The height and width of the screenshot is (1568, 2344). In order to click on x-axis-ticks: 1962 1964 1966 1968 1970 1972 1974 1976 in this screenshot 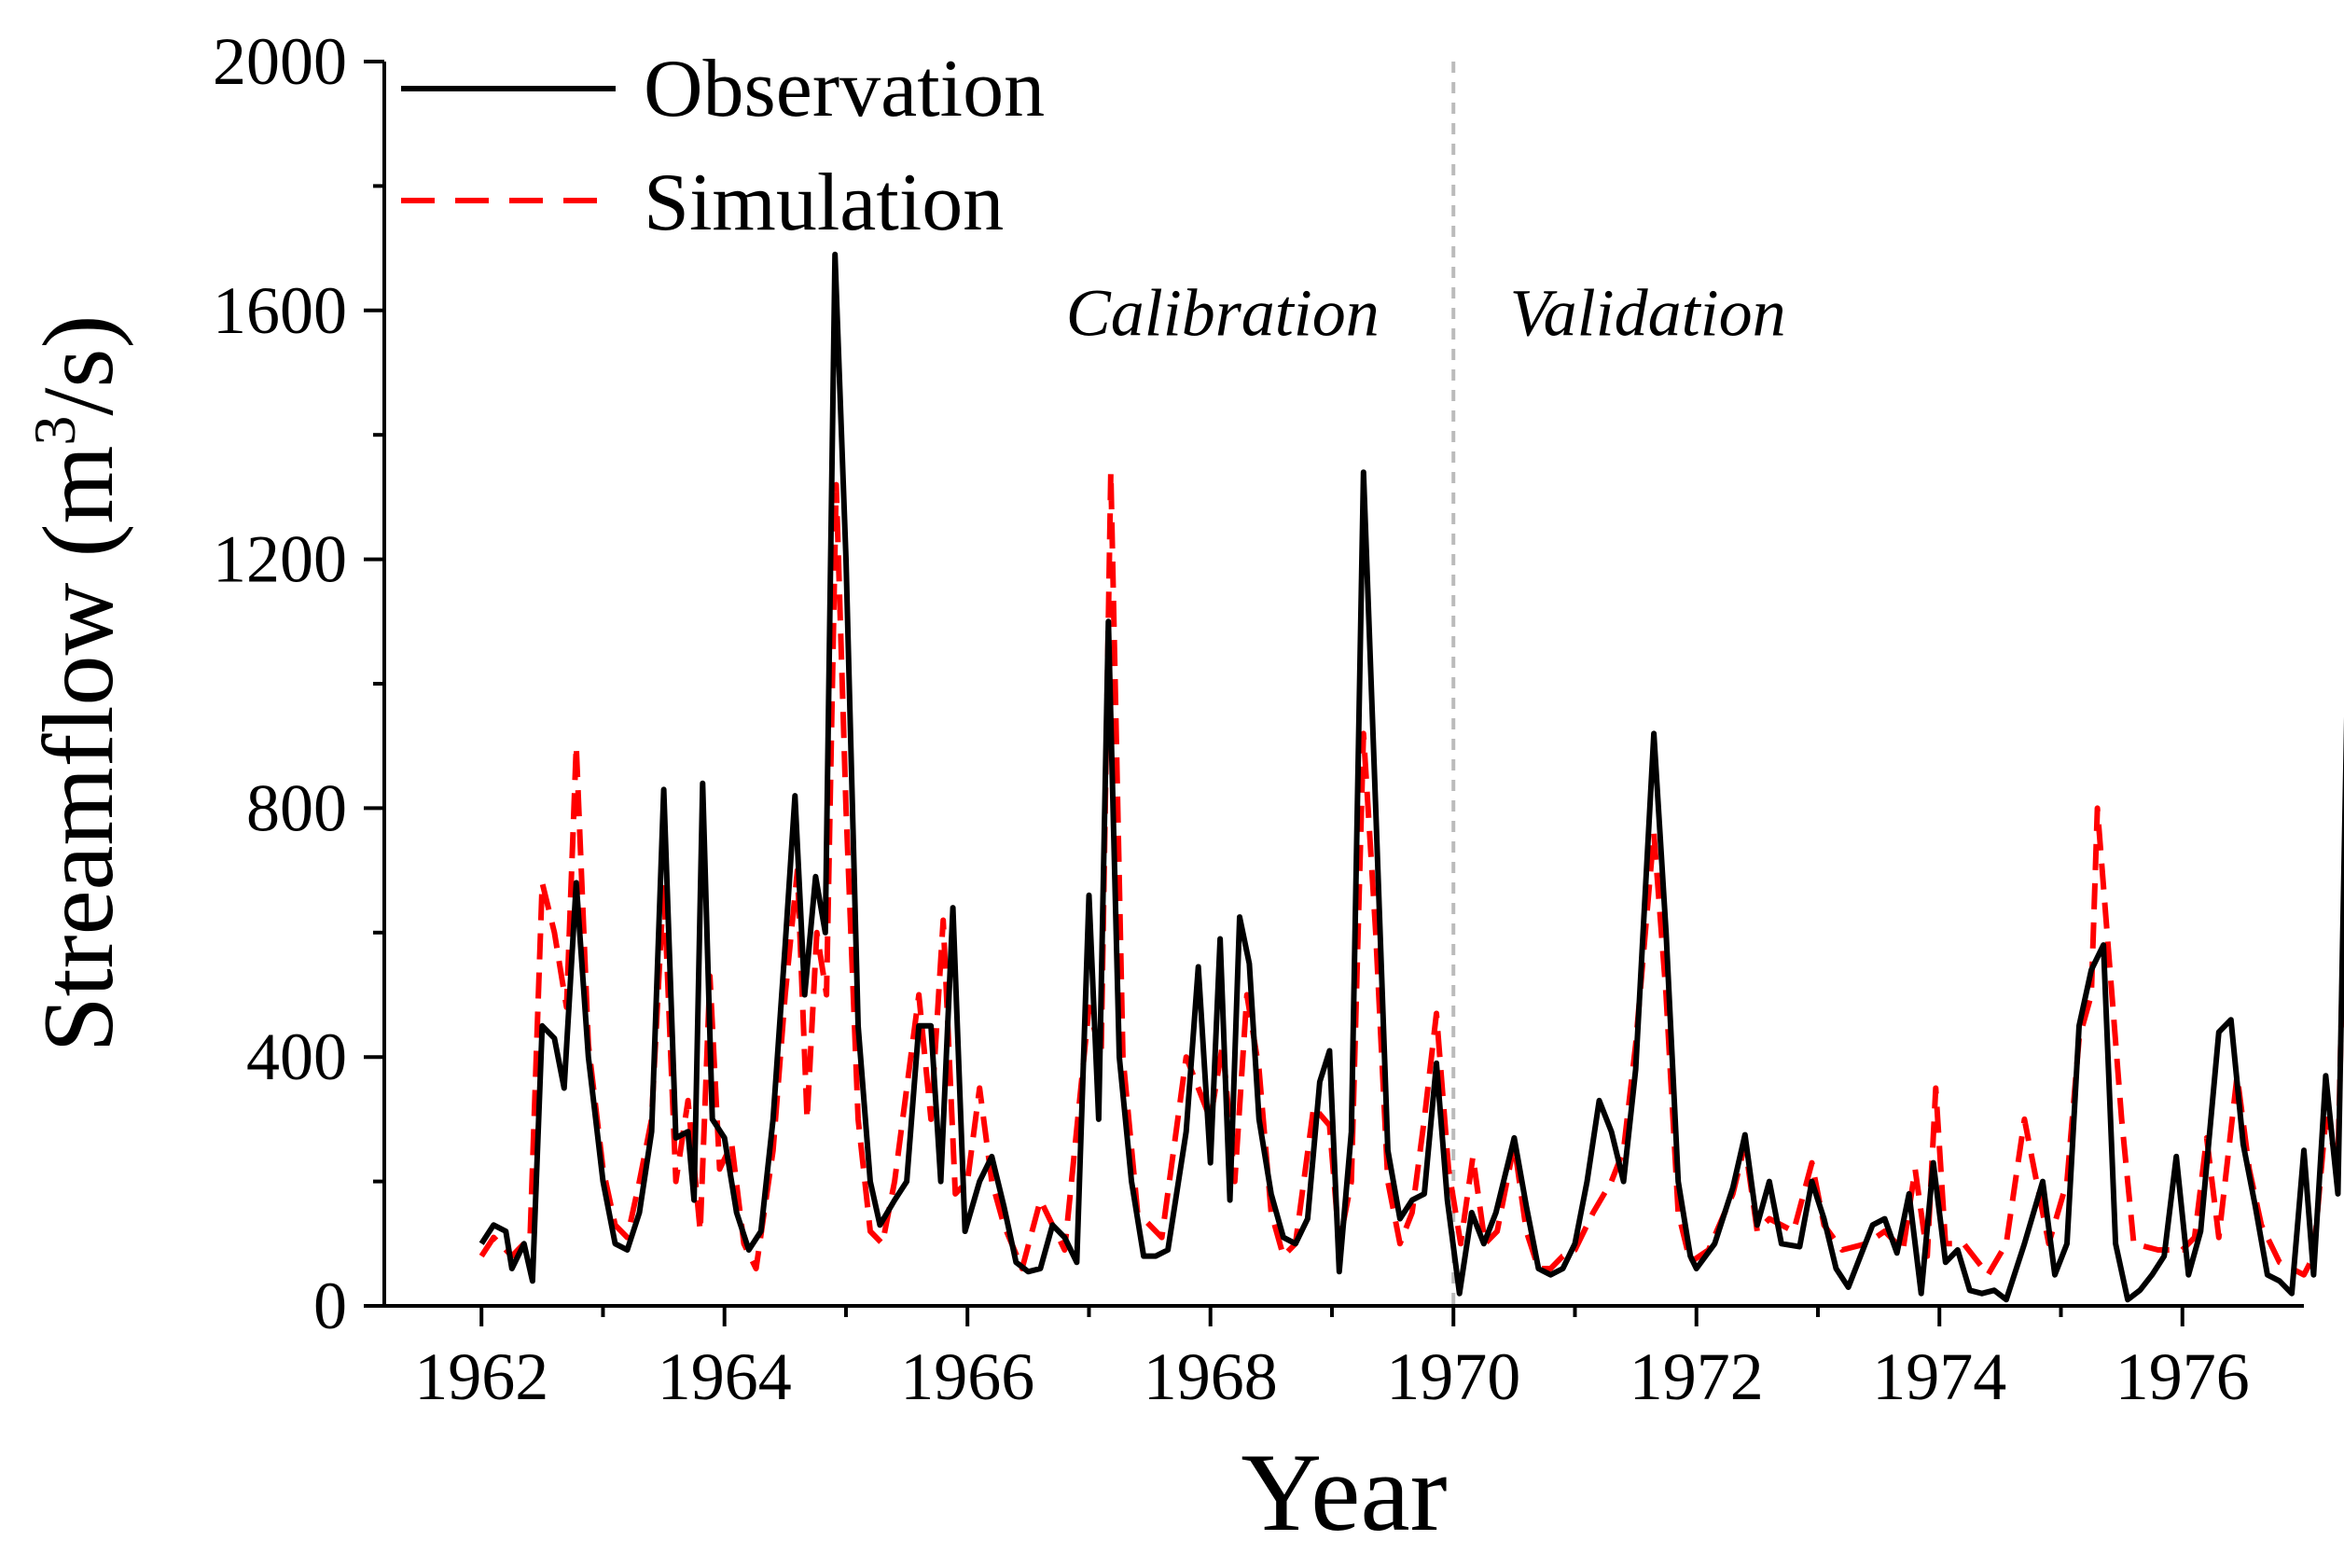, I will do `click(1332, 1360)`.